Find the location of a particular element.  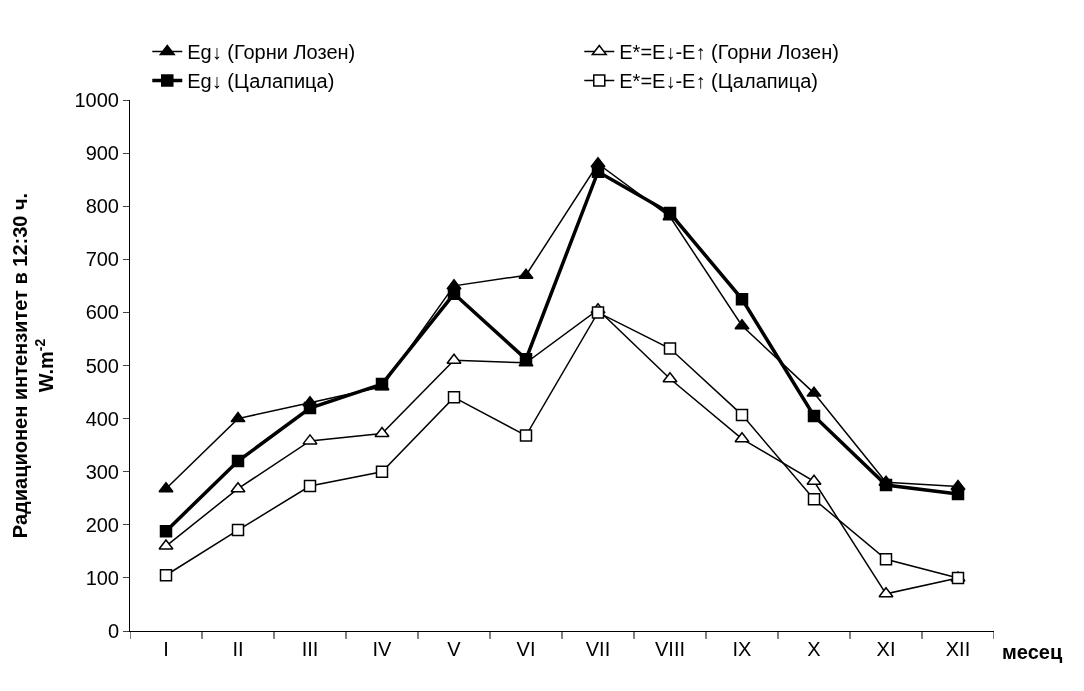

x-tick-label: VIII is located at coordinates (670, 649).